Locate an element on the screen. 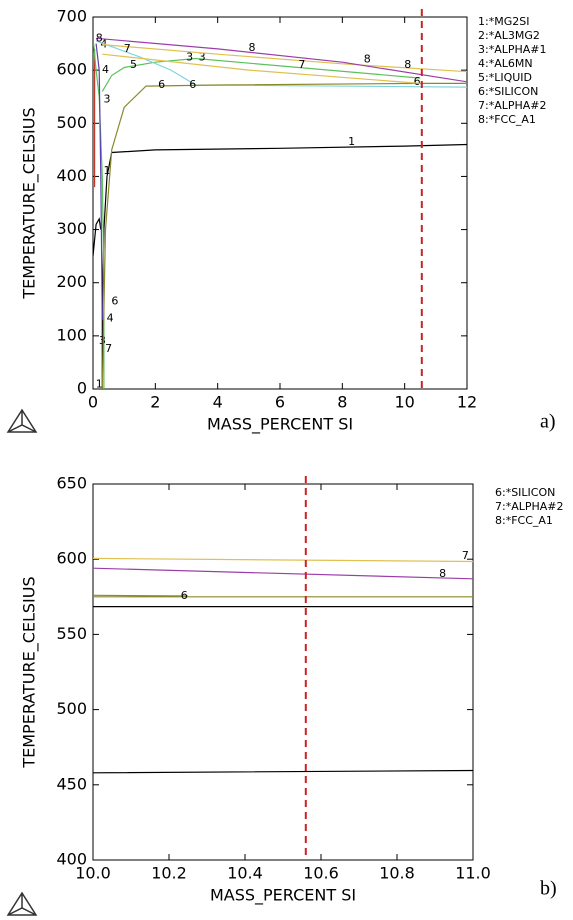  legend-entry: 2:*AL3MG2 is located at coordinates (509, 35).